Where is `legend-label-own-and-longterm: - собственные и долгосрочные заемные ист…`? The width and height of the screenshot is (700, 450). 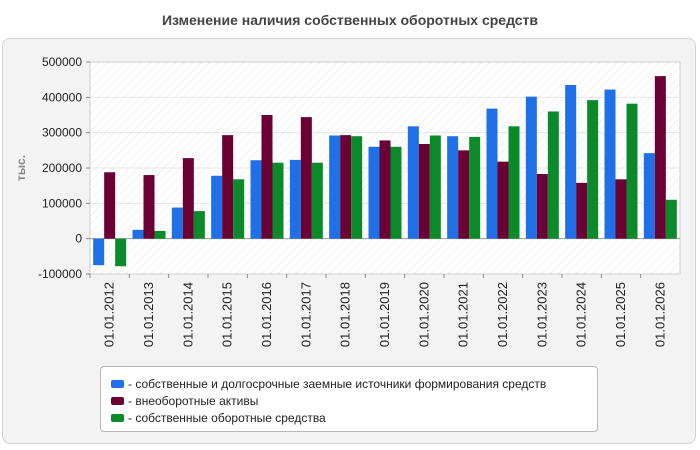
legend-label-own-and-longterm: - собственные и долгосрочные заемные ист… is located at coordinates (337, 383).